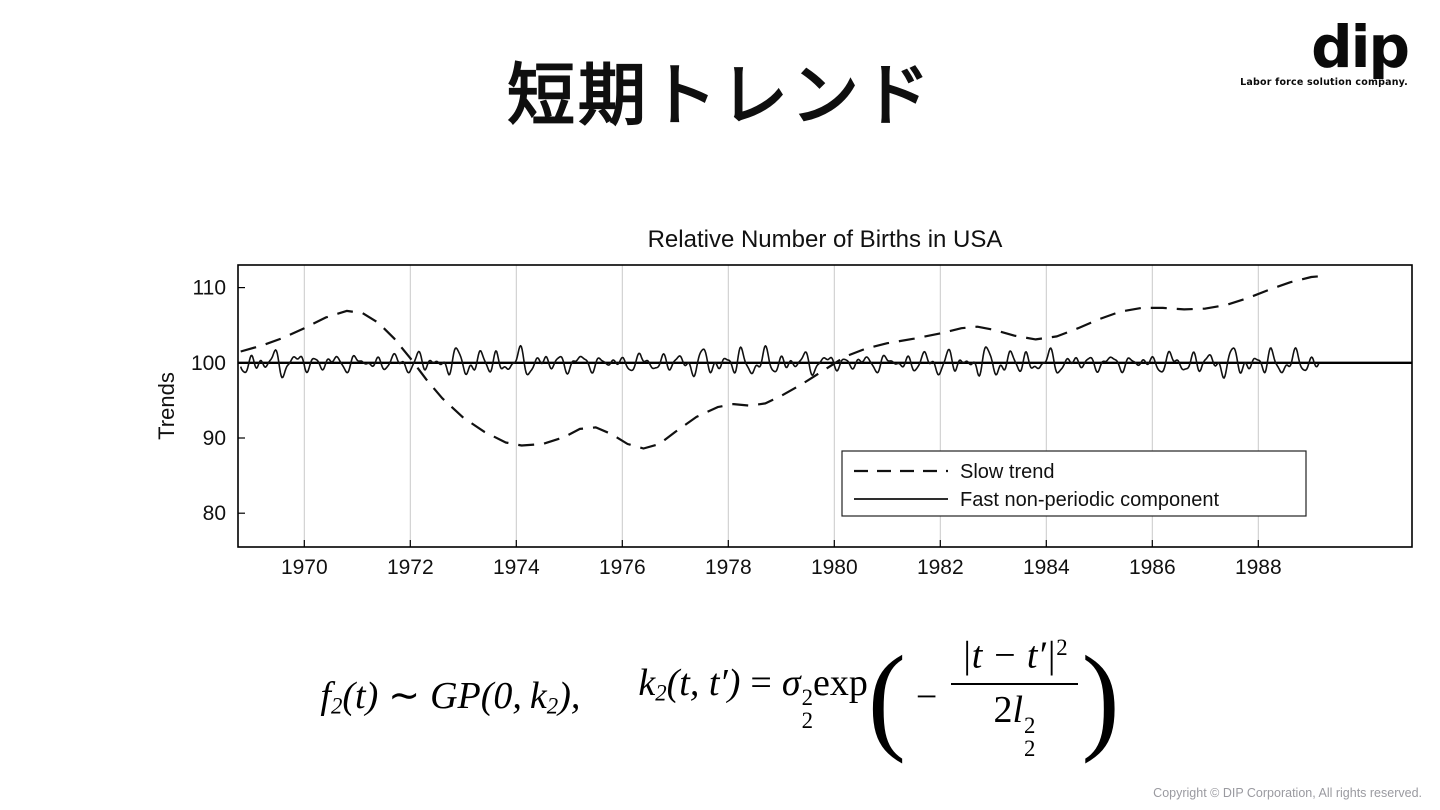 This screenshot has height=810, width=1440. Describe the element at coordinates (516, 567) in the screenshot. I see `x-tick-label: 1974` at that location.